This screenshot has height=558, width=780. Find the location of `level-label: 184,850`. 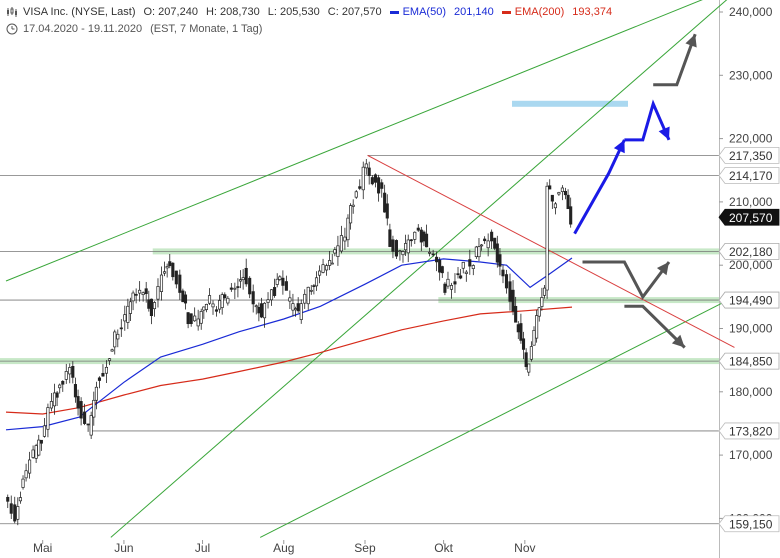

level-label: 184,850 is located at coordinates (751, 362).